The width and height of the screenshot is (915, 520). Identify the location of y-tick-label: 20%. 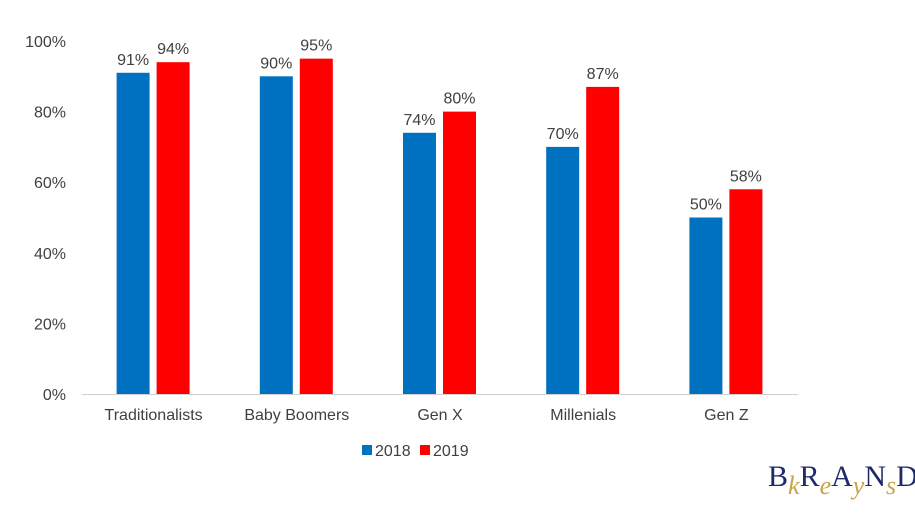
(50, 324).